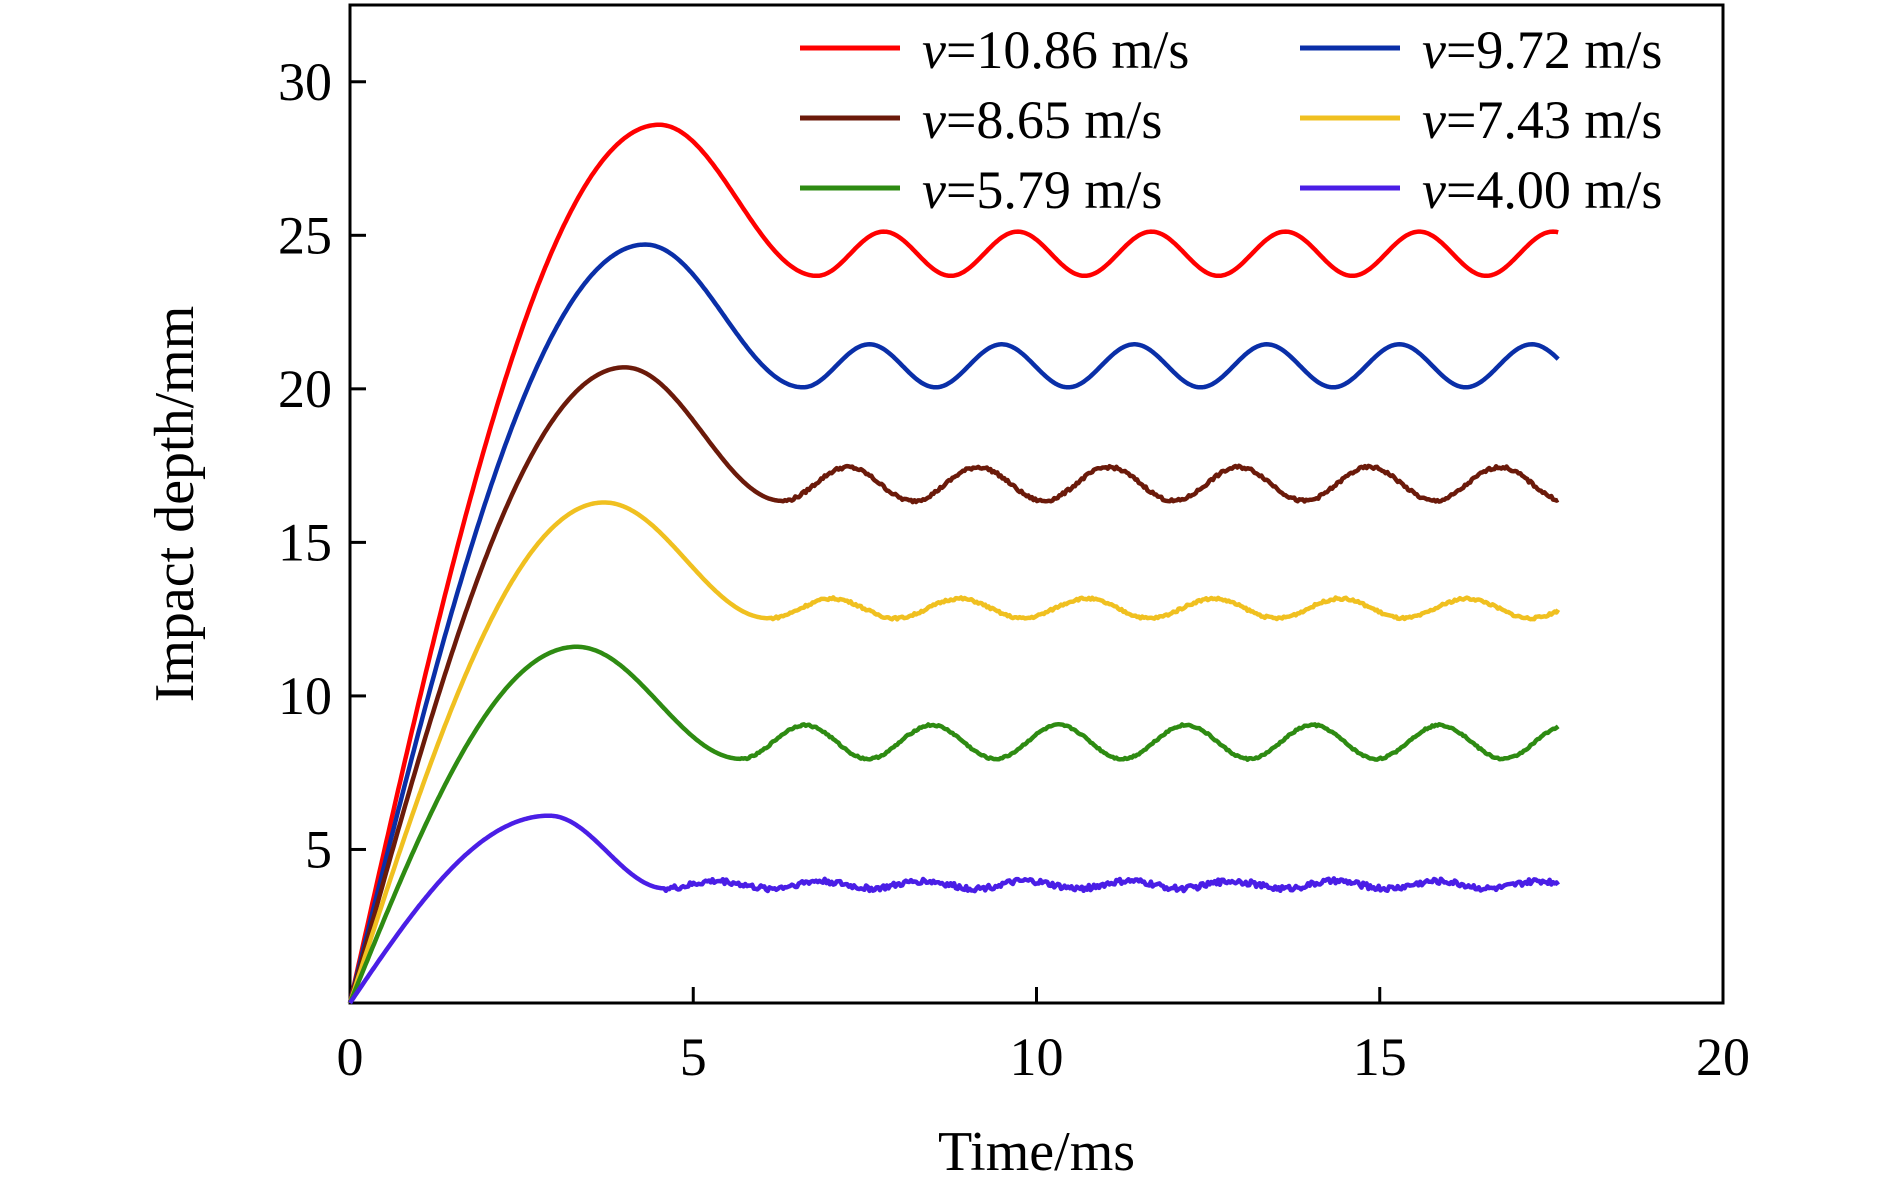 The height and width of the screenshot is (1193, 1890). Describe the element at coordinates (1054, 190) in the screenshot. I see `legend-value: =5.79 m/s` at that location.